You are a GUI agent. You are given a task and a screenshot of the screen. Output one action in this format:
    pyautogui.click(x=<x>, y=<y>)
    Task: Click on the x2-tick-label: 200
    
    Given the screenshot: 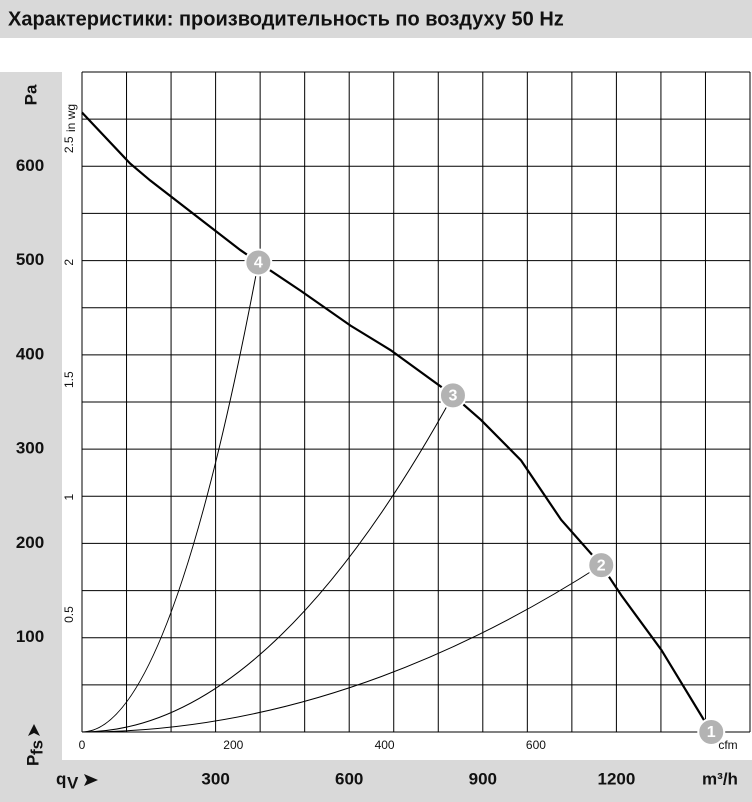 What is the action you would take?
    pyautogui.click(x=233, y=745)
    